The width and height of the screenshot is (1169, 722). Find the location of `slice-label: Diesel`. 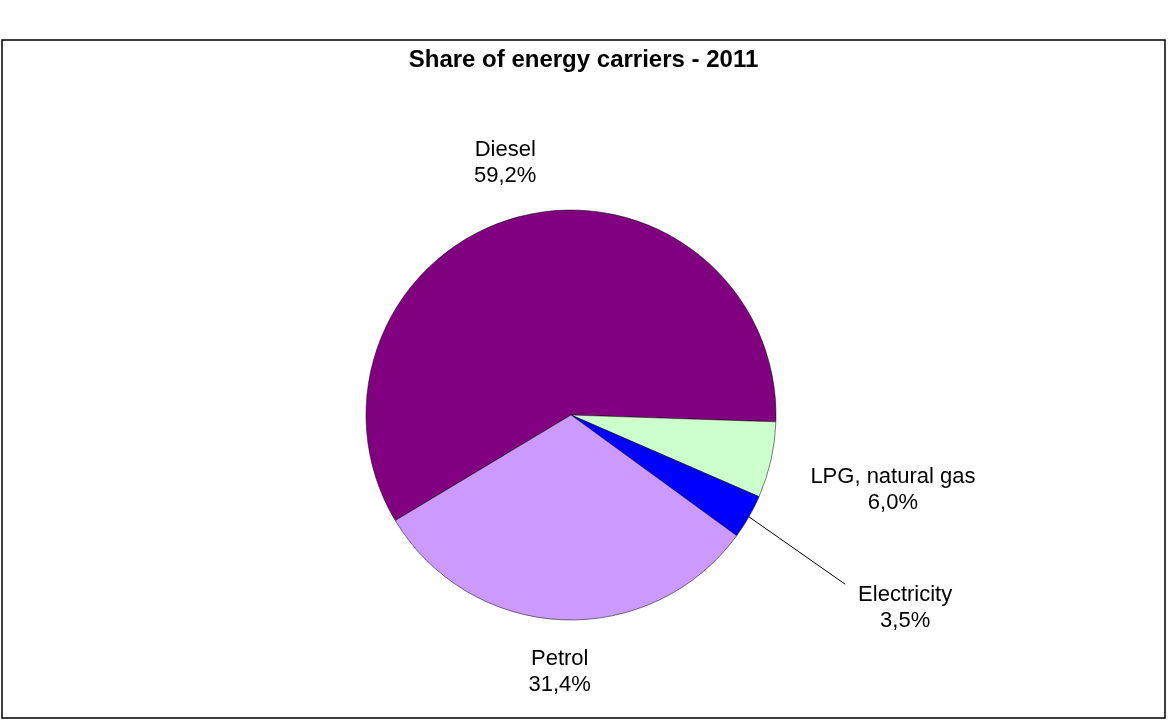

slice-label: Diesel is located at coordinates (505, 149).